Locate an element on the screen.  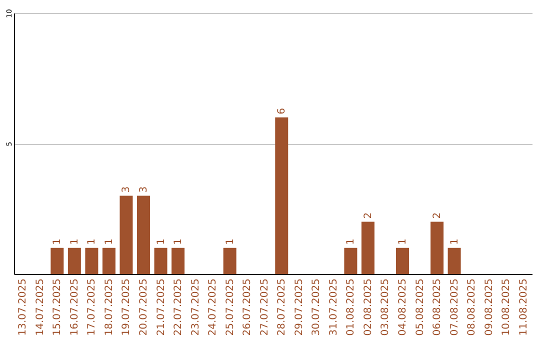
x-tick-label: 05.08.2025 is located at coordinates (420, 307).